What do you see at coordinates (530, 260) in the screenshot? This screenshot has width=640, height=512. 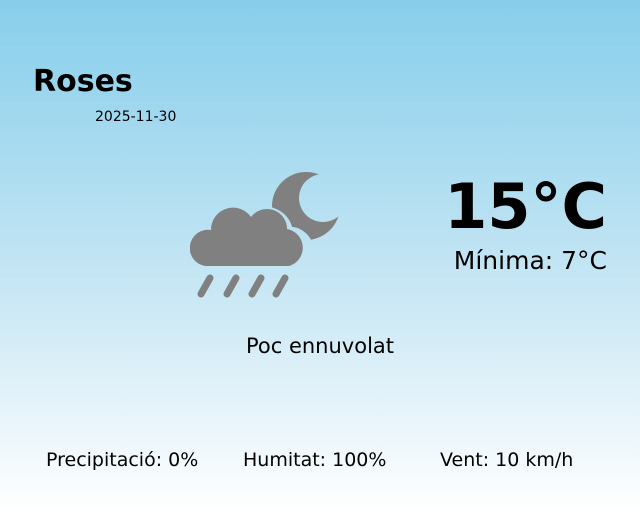 I see `min-temperature: Mínima: 7°C` at bounding box center [530, 260].